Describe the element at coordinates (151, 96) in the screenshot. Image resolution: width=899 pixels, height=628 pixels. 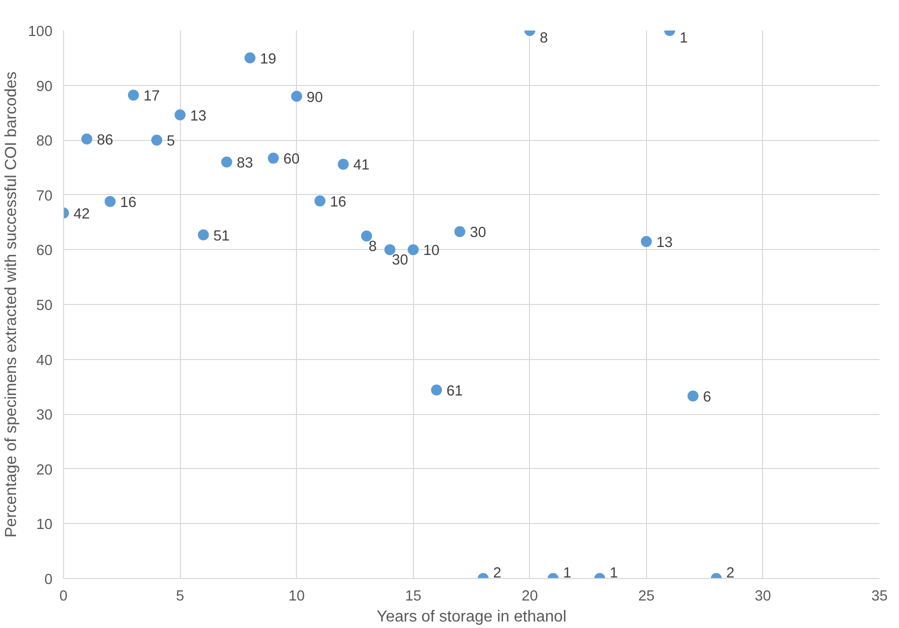
I see `annotation: 17` at that location.